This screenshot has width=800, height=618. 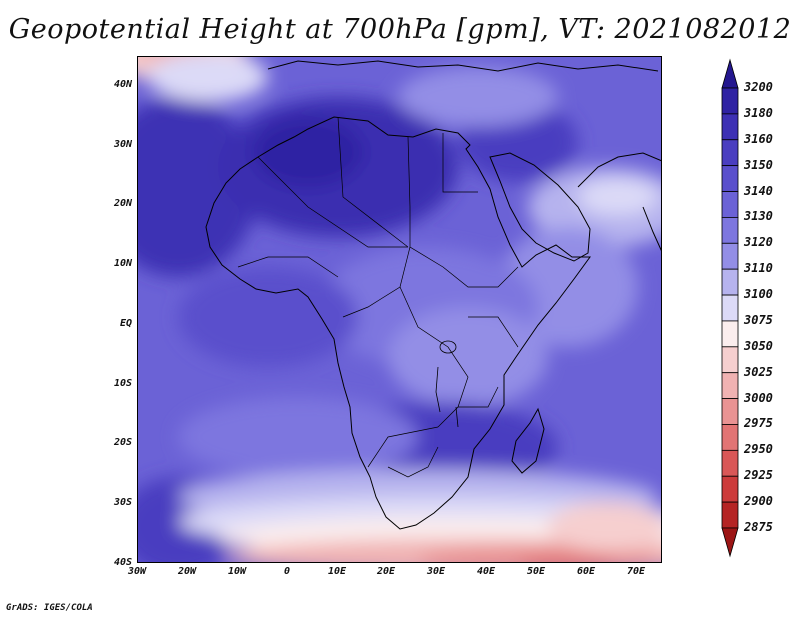 I want to click on colorbar-label: 3150, so click(x=758, y=164).